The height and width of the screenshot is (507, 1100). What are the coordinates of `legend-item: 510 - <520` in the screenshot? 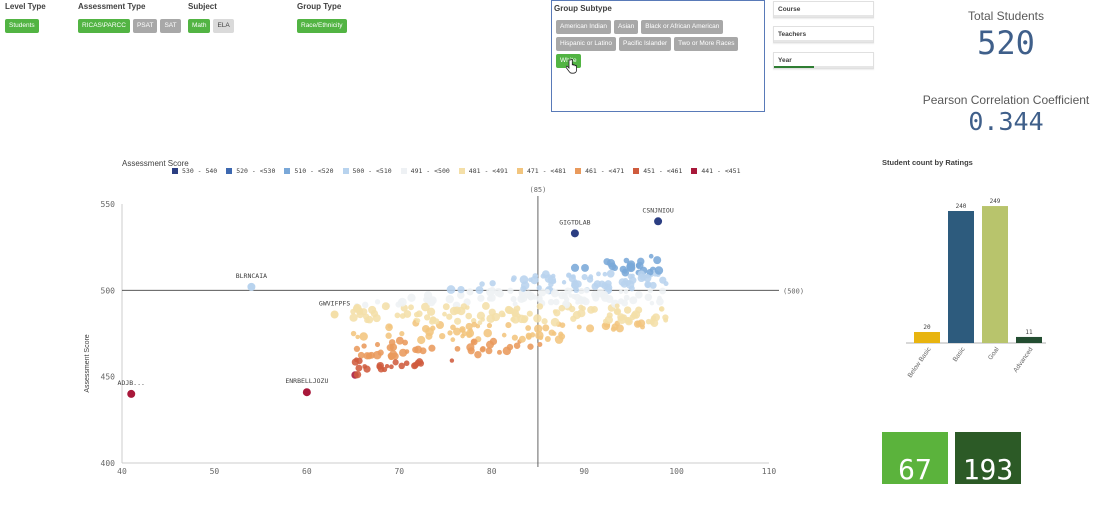 It's located at (309, 171).